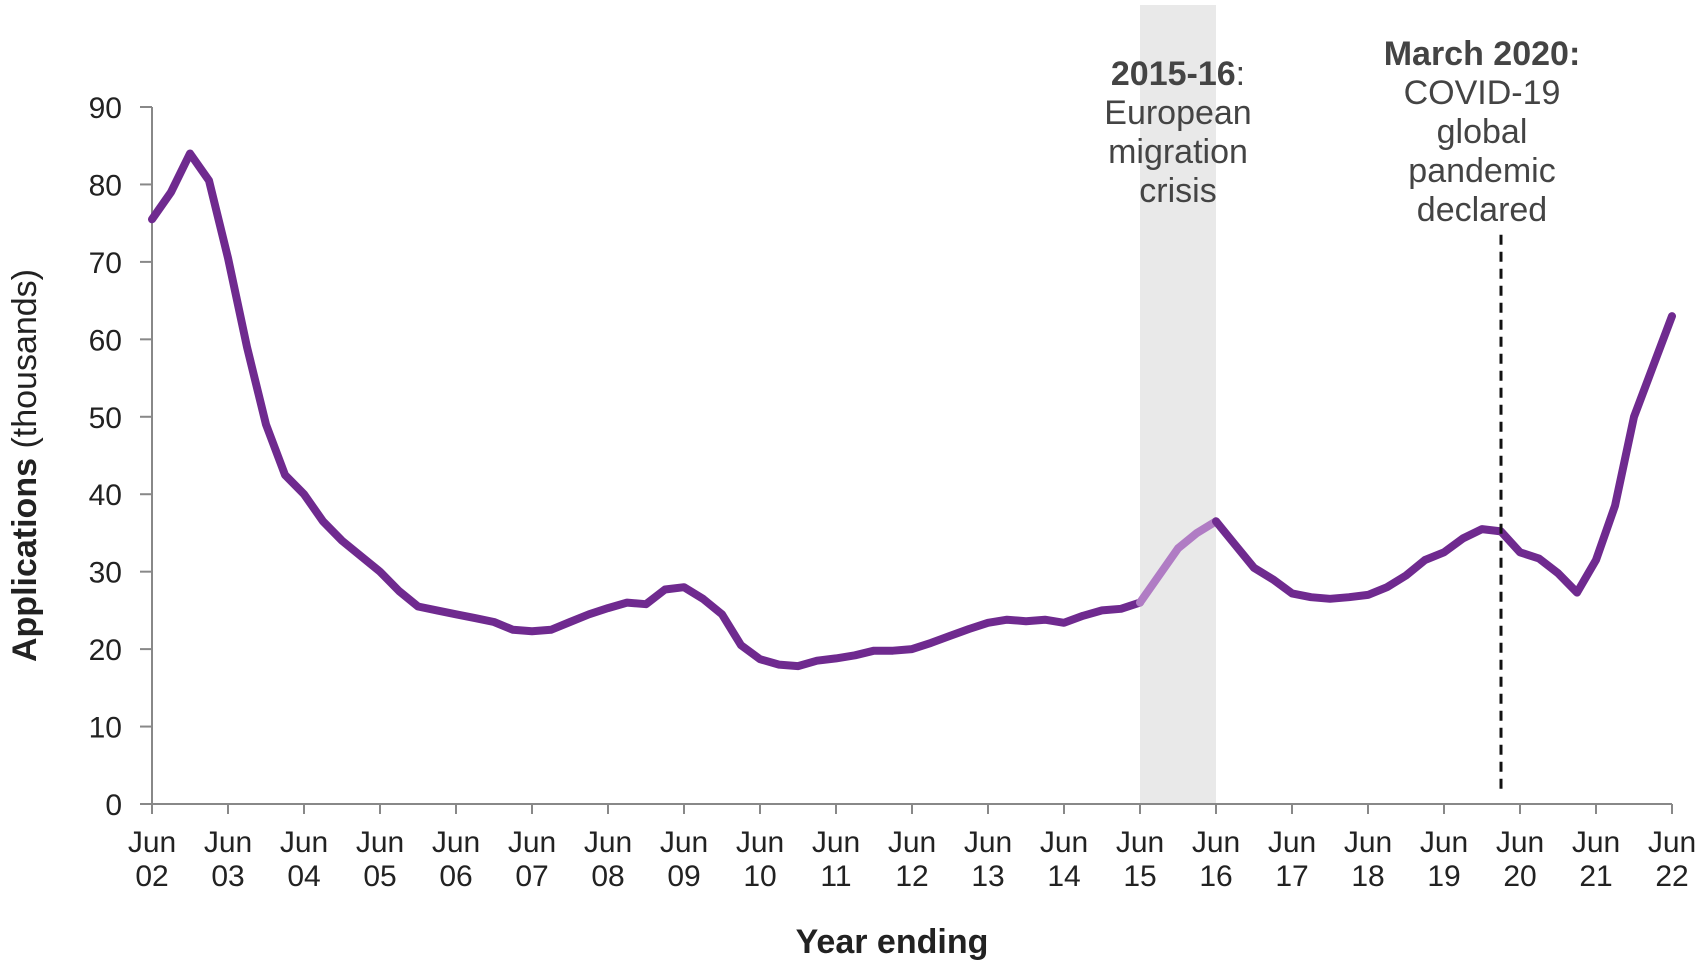 The height and width of the screenshot is (965, 1703). What do you see at coordinates (105, 495) in the screenshot?
I see `y-tick-label: 40` at bounding box center [105, 495].